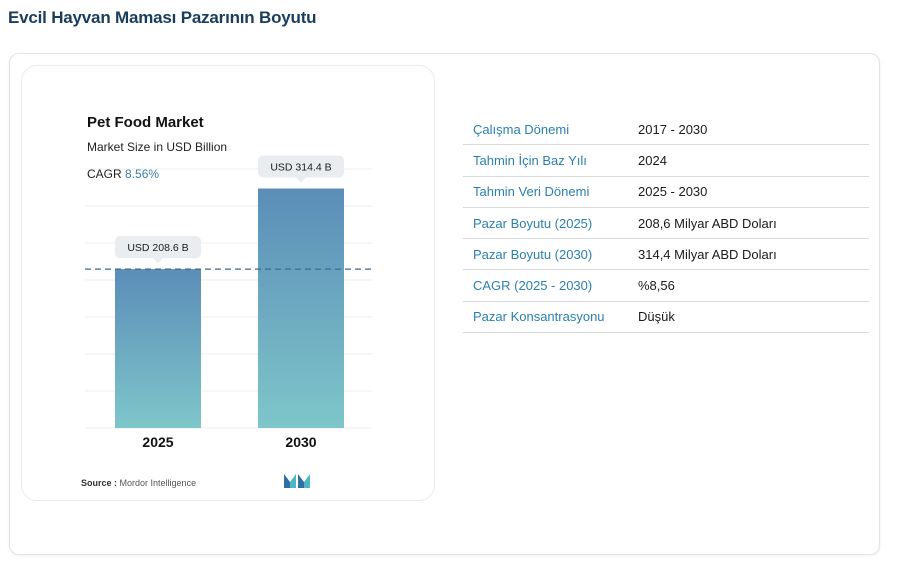  What do you see at coordinates (521, 129) in the screenshot?
I see `table-key: Çalışma Dönemi` at bounding box center [521, 129].